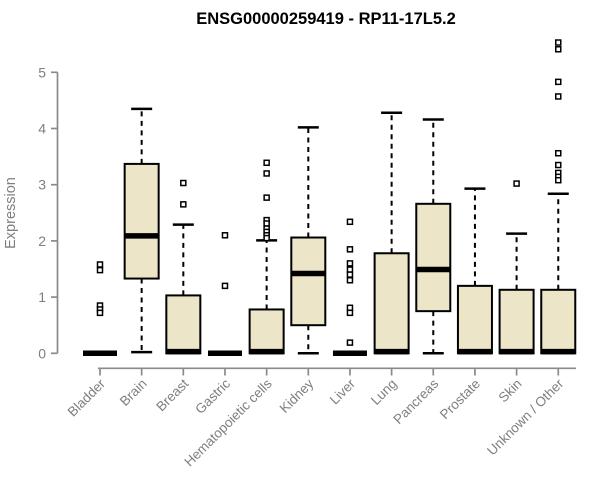  What do you see at coordinates (42, 297) in the screenshot?
I see `y-axis-tick-label: 1` at bounding box center [42, 297].